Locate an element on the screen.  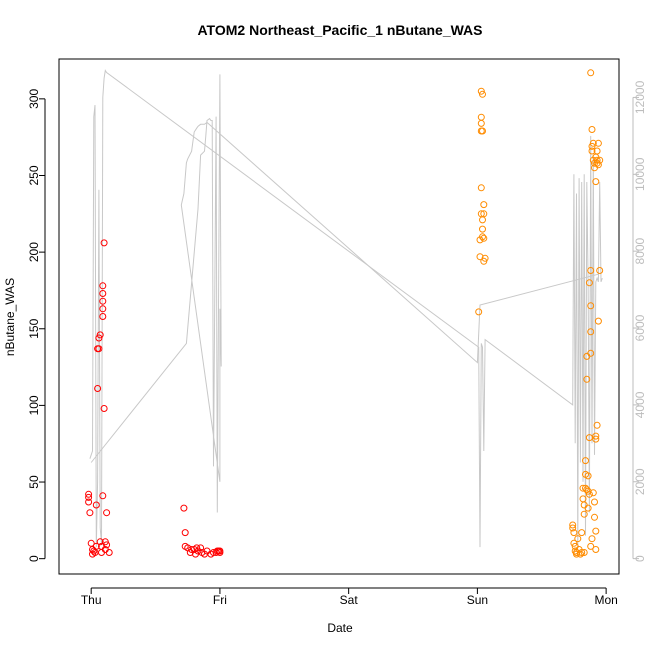
y-tick-label: 150 is located at coordinates (34, 328).